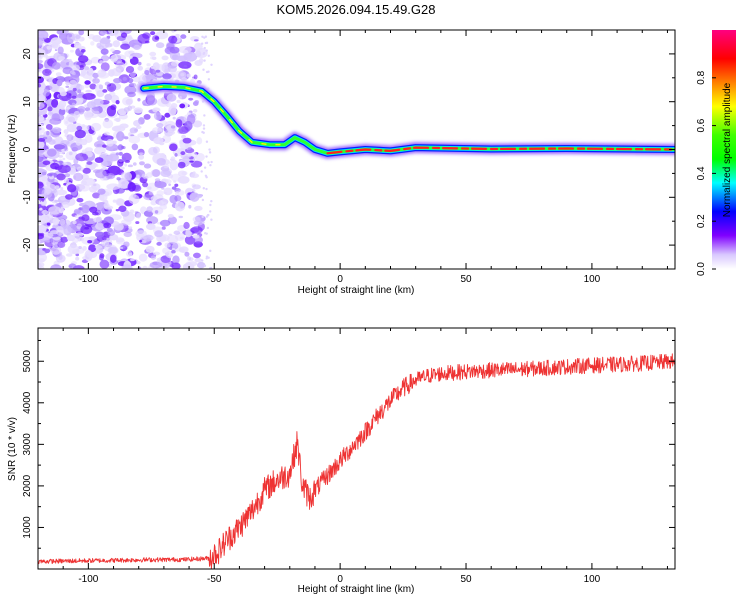 Image resolution: width=750 pixels, height=600 pixels. I want to click on y-tick-label: 3000, so click(27, 444).